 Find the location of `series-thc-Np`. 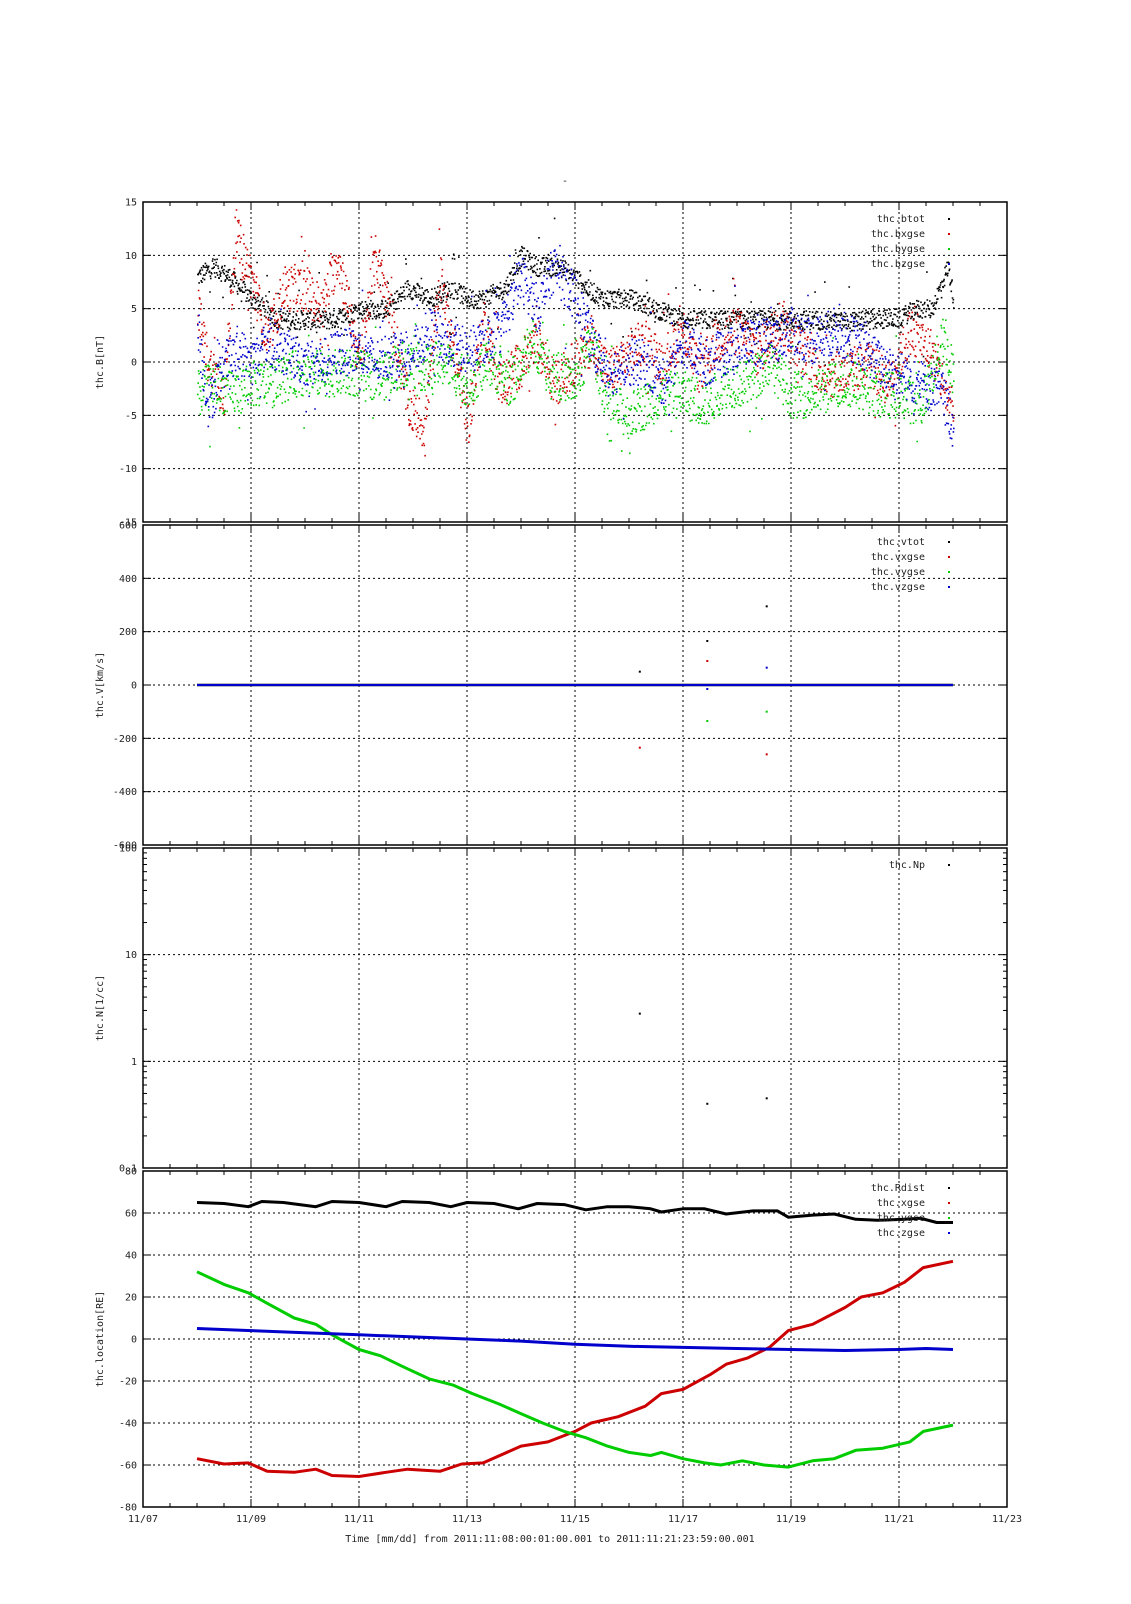

series-thc-Np is located at coordinates (703, 1058).